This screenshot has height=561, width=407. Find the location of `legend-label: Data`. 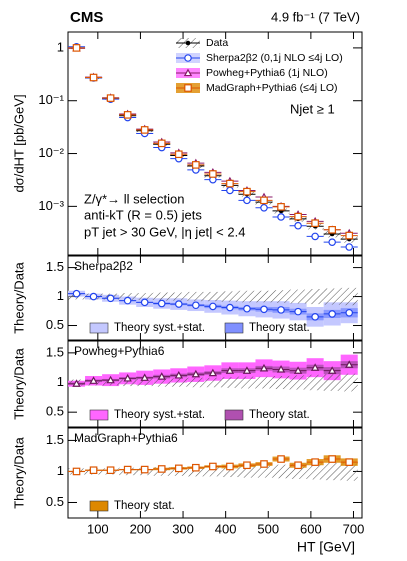

legend-label: Data is located at coordinates (217, 43).